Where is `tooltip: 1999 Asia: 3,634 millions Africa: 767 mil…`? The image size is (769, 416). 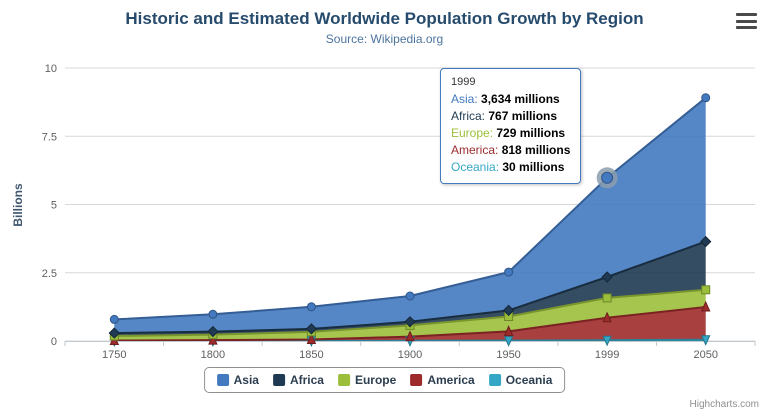 tooltip: 1999 Asia: 3,634 millions Africa: 767 mil… is located at coordinates (511, 126).